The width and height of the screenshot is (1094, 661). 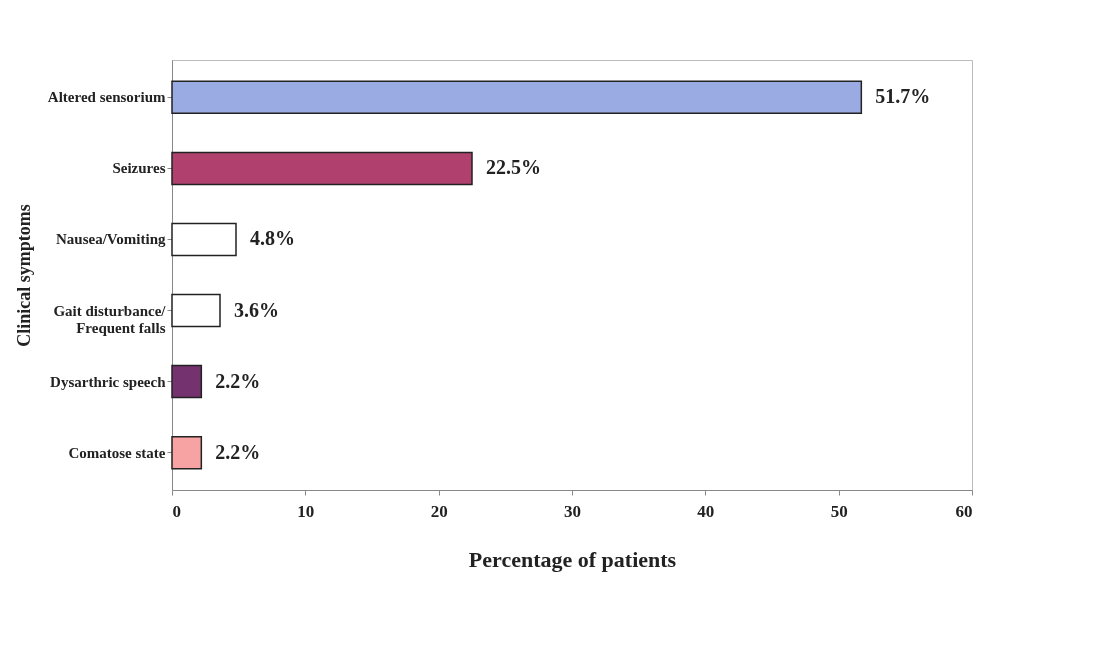 What do you see at coordinates (139, 168) in the screenshot?
I see `y-tick-label: Seizures` at bounding box center [139, 168].